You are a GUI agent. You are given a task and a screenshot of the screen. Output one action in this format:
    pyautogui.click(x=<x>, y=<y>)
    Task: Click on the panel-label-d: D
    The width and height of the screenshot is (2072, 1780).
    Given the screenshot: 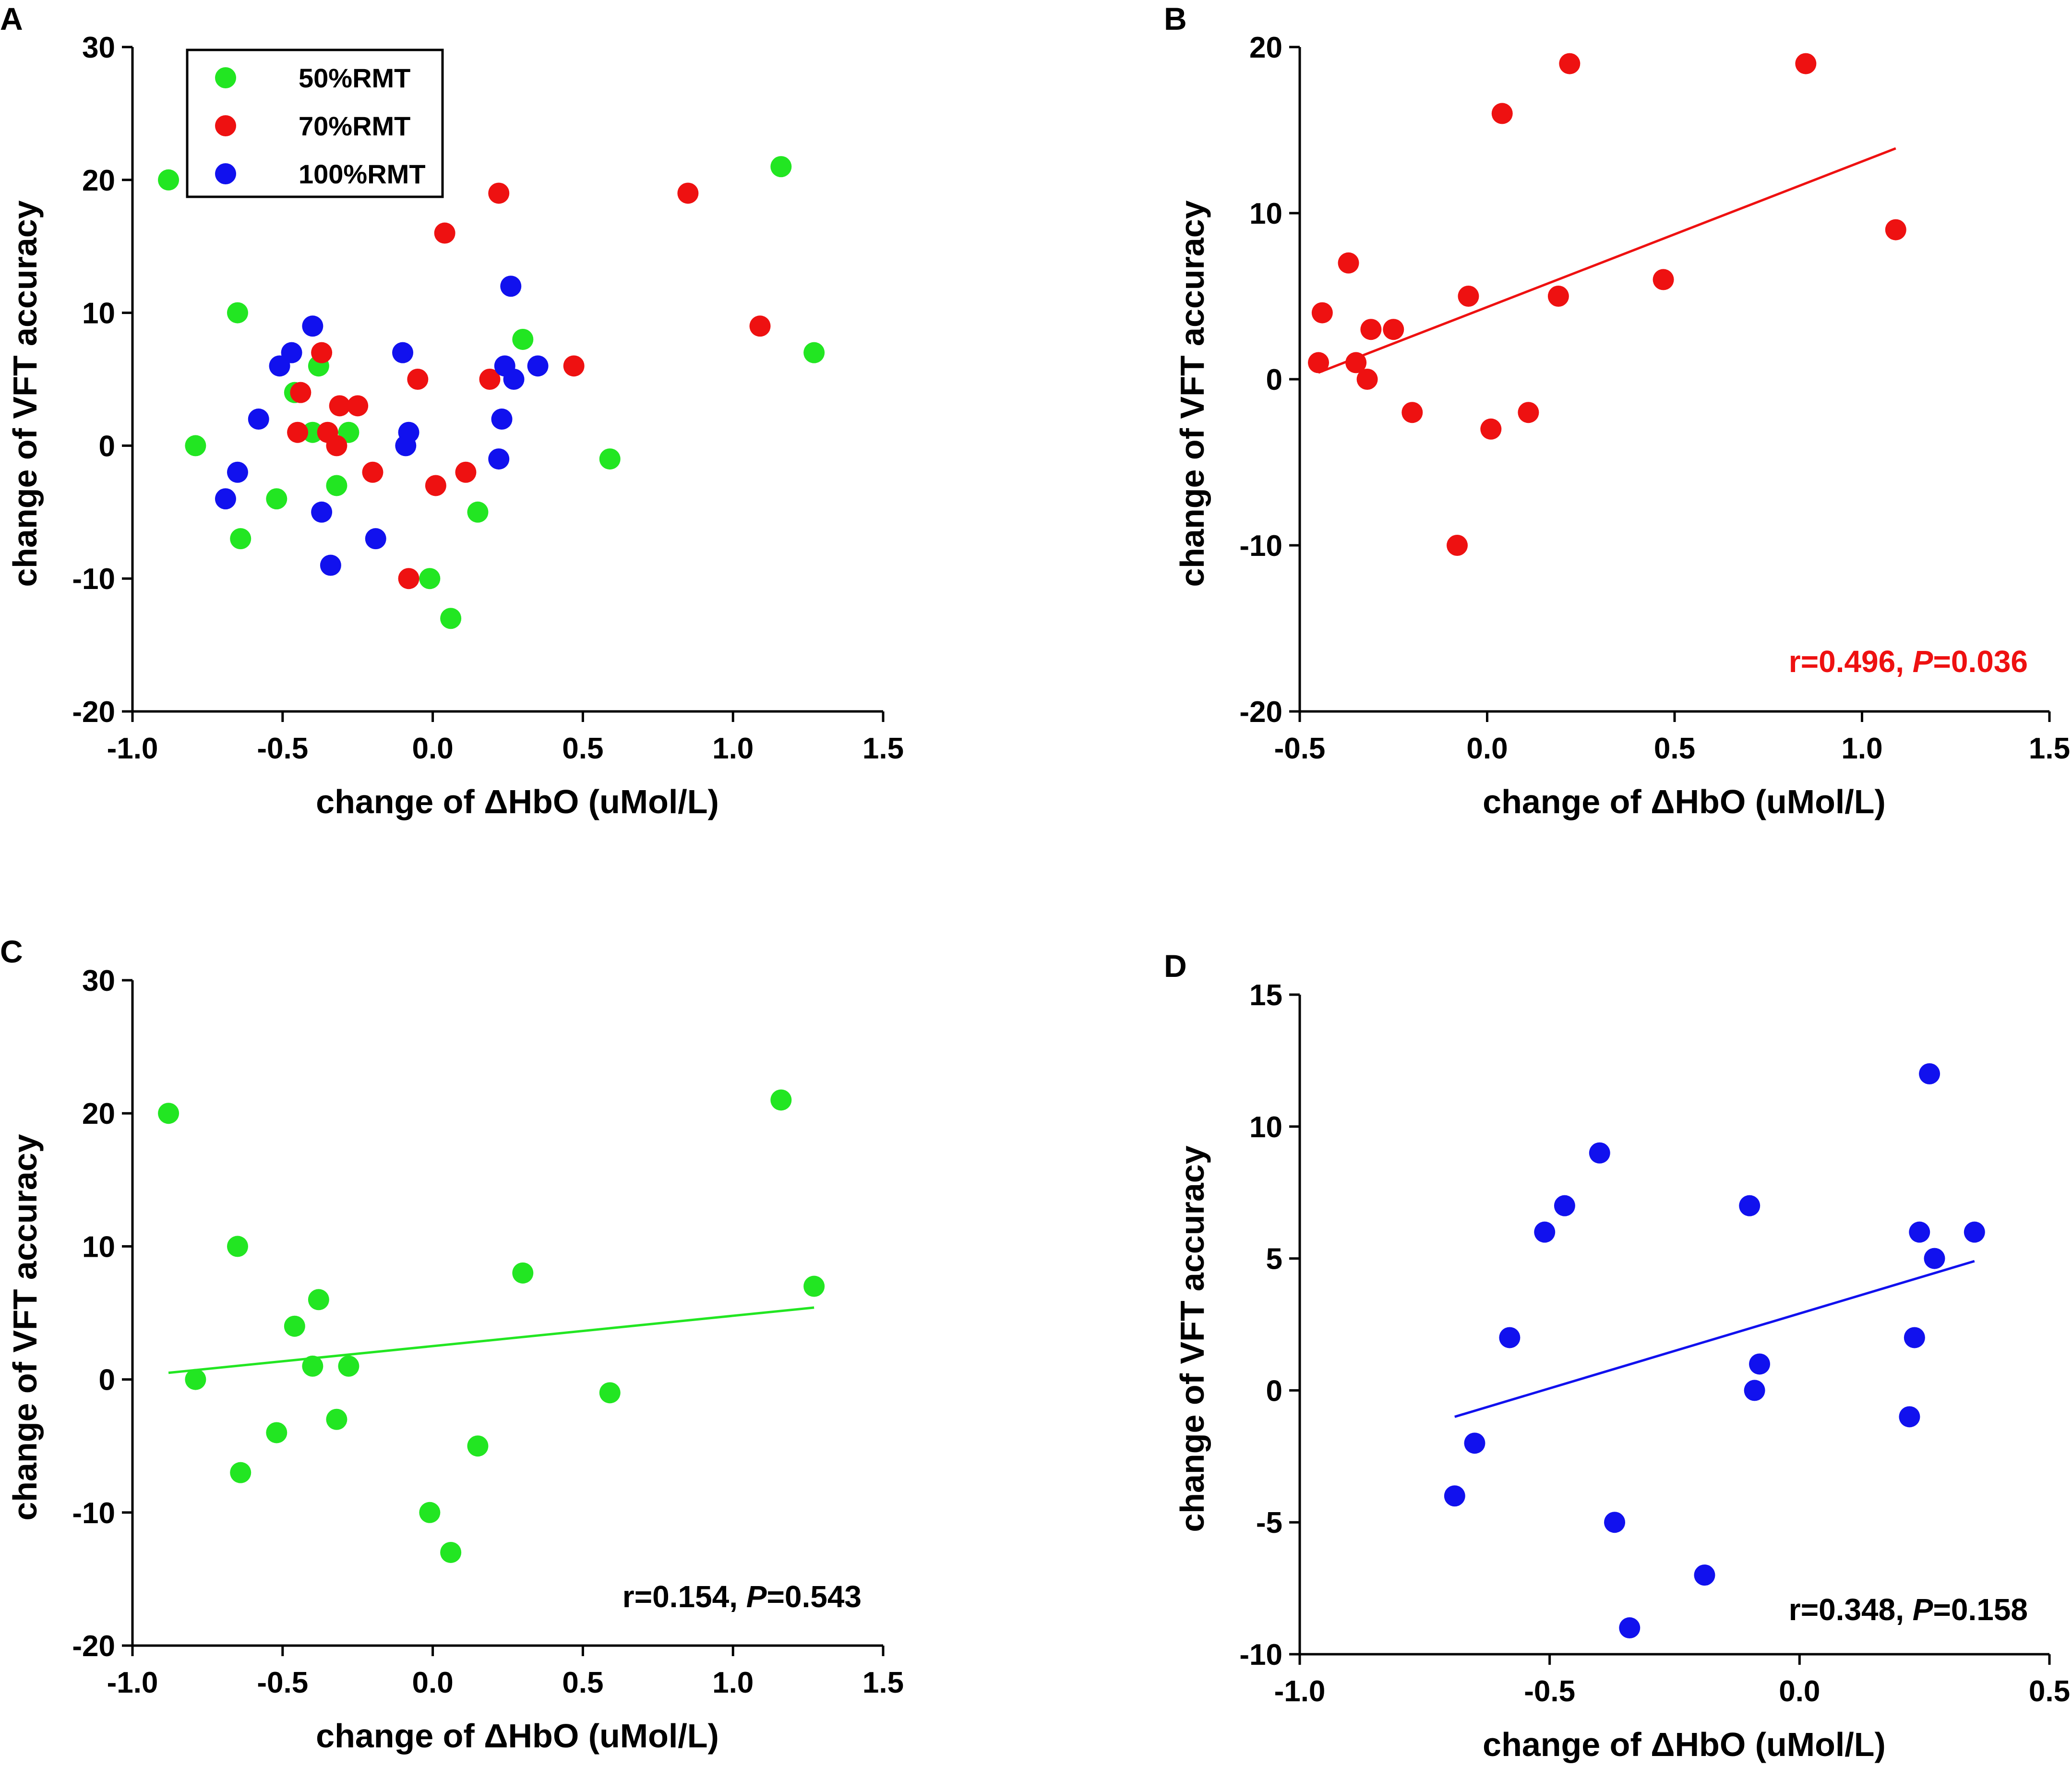 What is the action you would take?
    pyautogui.click(x=1175, y=966)
    